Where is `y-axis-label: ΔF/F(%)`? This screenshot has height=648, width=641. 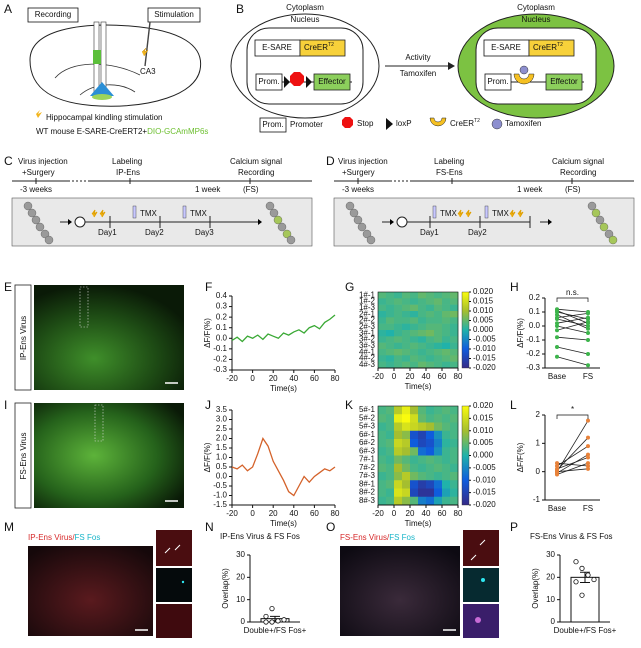 y-axis-label: ΔF/F(%) is located at coordinates (207, 333).